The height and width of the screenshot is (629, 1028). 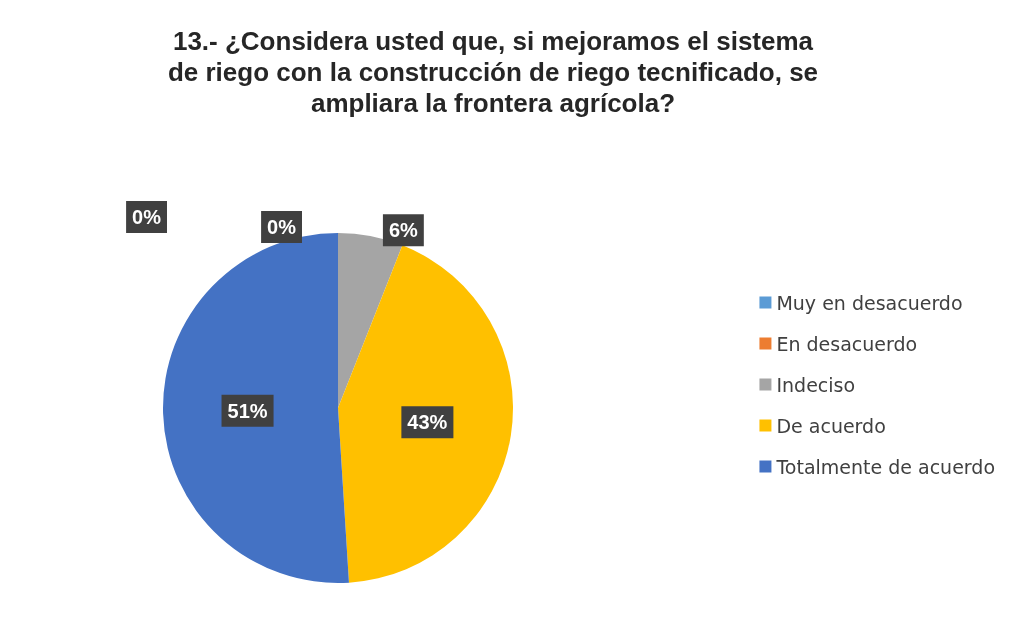 I want to click on data-label: 43%, so click(x=427, y=422).